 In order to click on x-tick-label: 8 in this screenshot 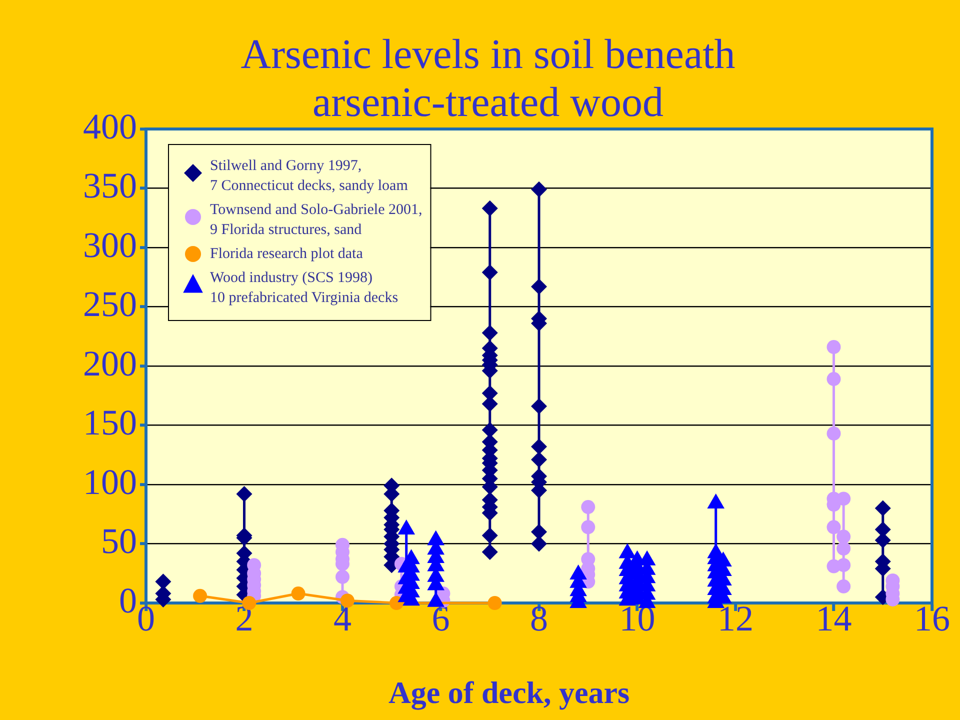, I will do `click(539, 618)`.